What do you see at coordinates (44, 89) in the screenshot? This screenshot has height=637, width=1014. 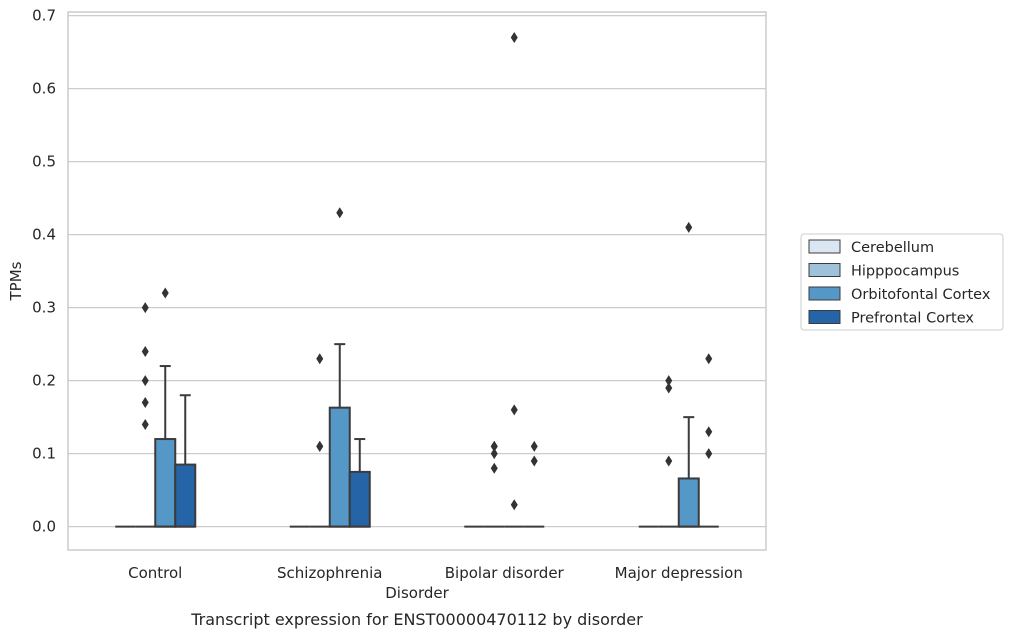 I see `y-tick-label: 0.6` at bounding box center [44, 89].